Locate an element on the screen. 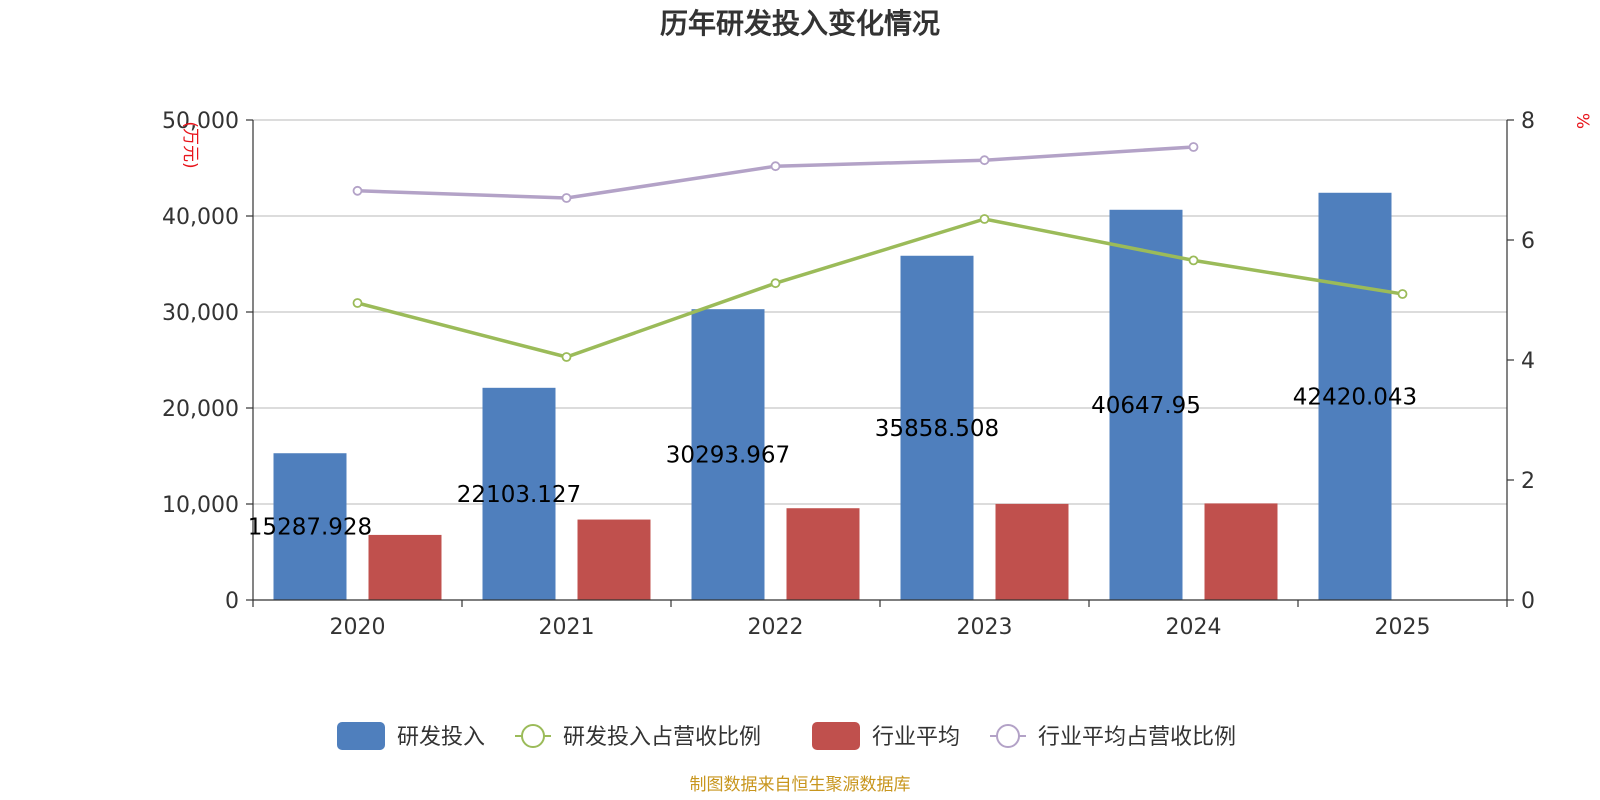 Image resolution: width=1600 pixels, height=800 pixels. bar-value-label: 35858.508 is located at coordinates (937, 429).